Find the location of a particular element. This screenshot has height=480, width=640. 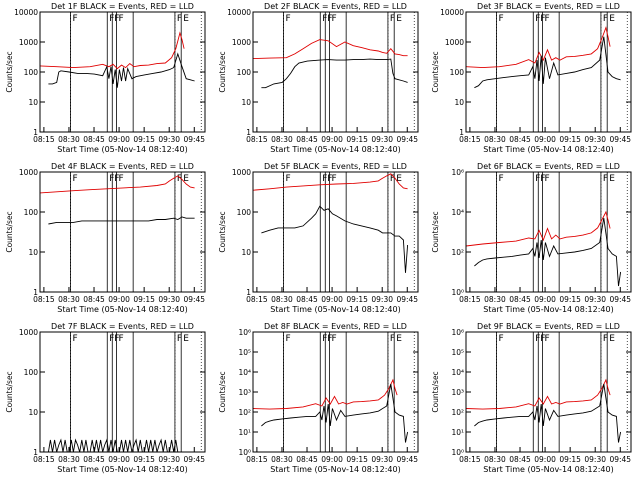

y-tick-label: 10000 is located at coordinates (452, 12).